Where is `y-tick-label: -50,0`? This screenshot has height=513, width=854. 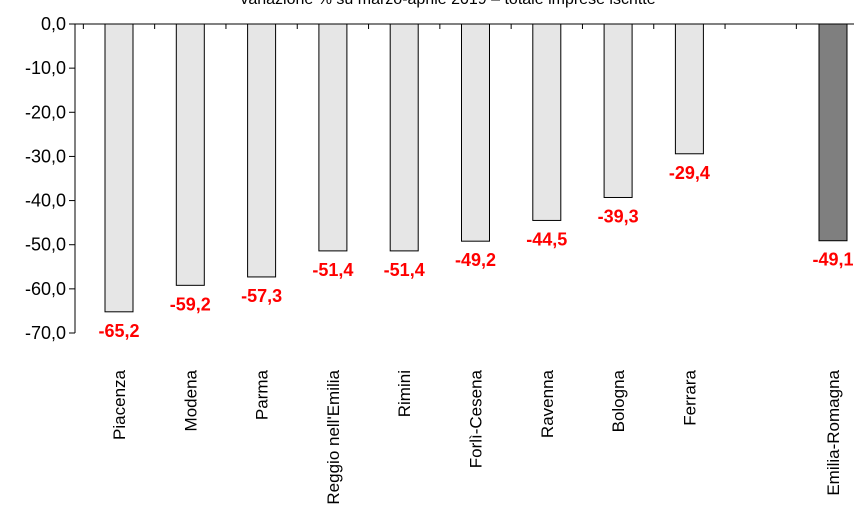
y-tick-label: -50,0 is located at coordinates (45, 245).